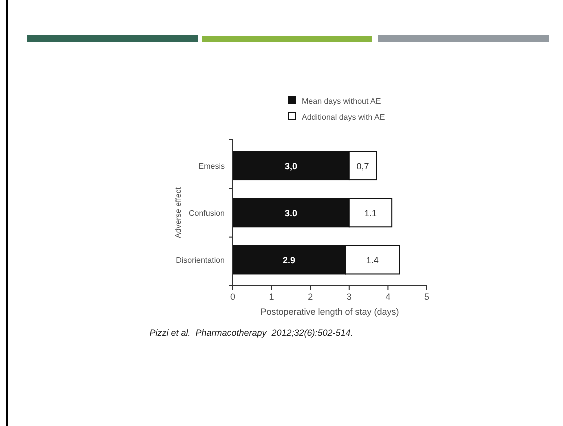  I want to click on x-tick-label: 0, so click(233, 297).